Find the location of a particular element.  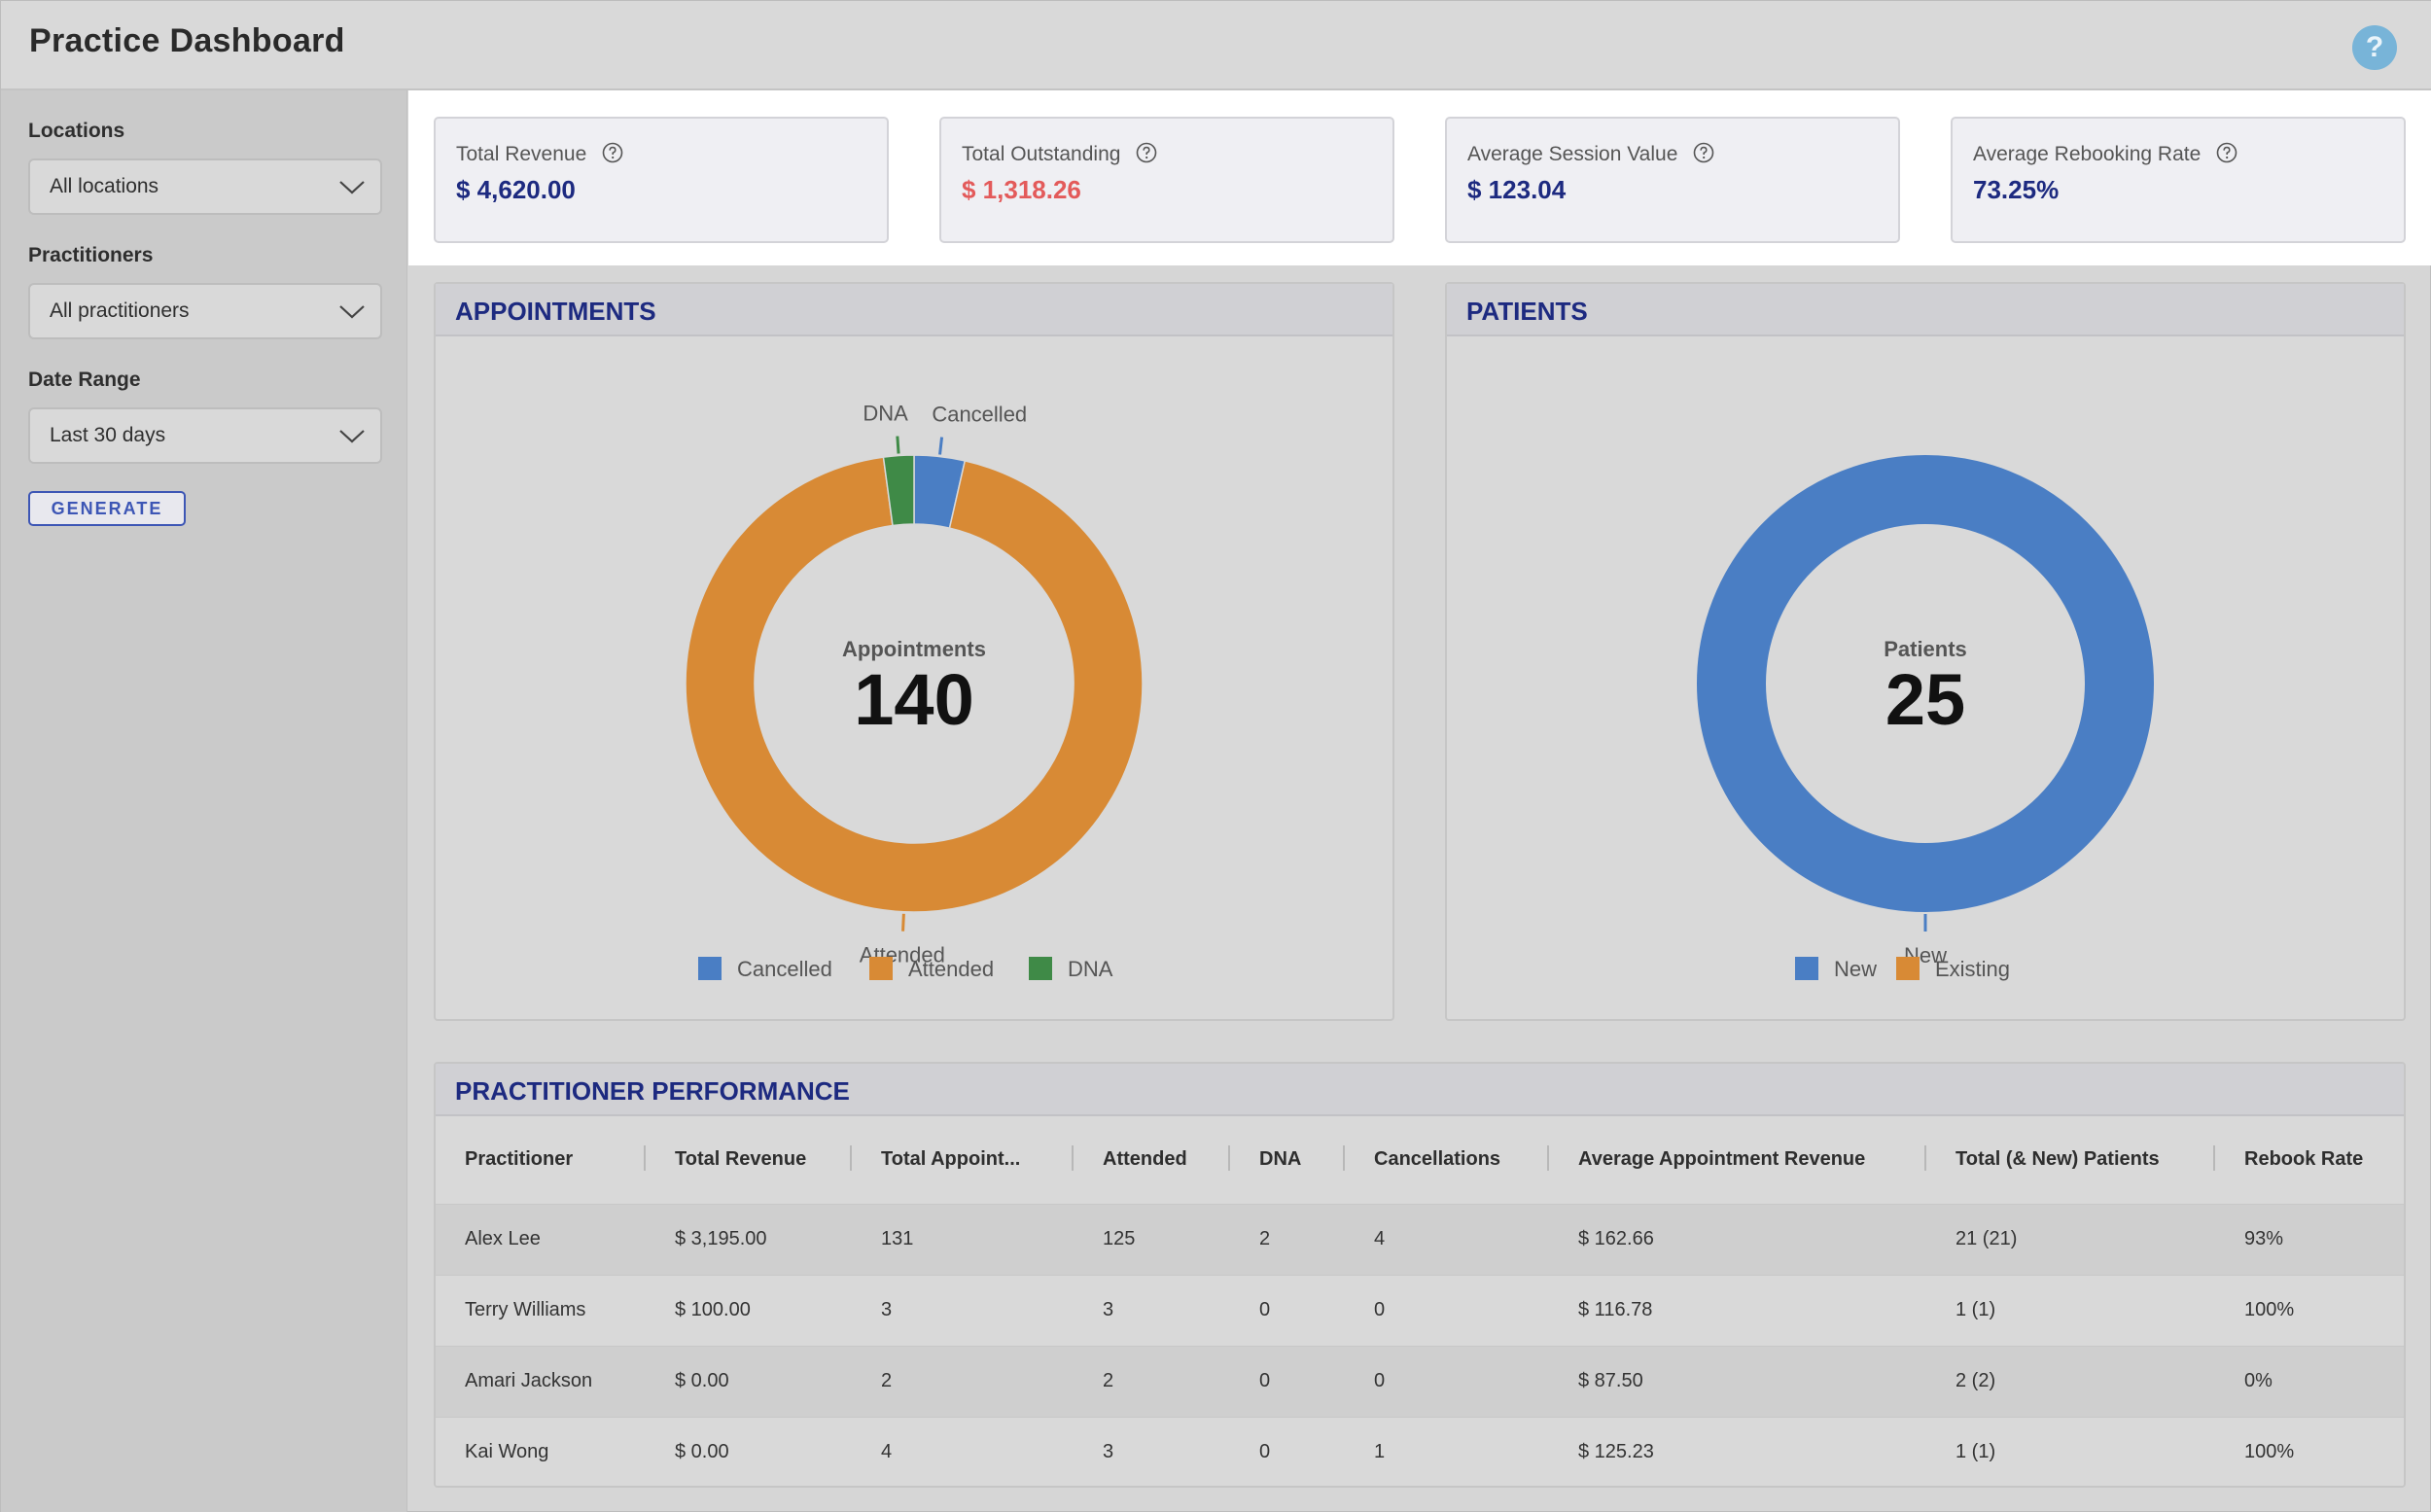

legend-label-dna: DNA is located at coordinates (1090, 969).